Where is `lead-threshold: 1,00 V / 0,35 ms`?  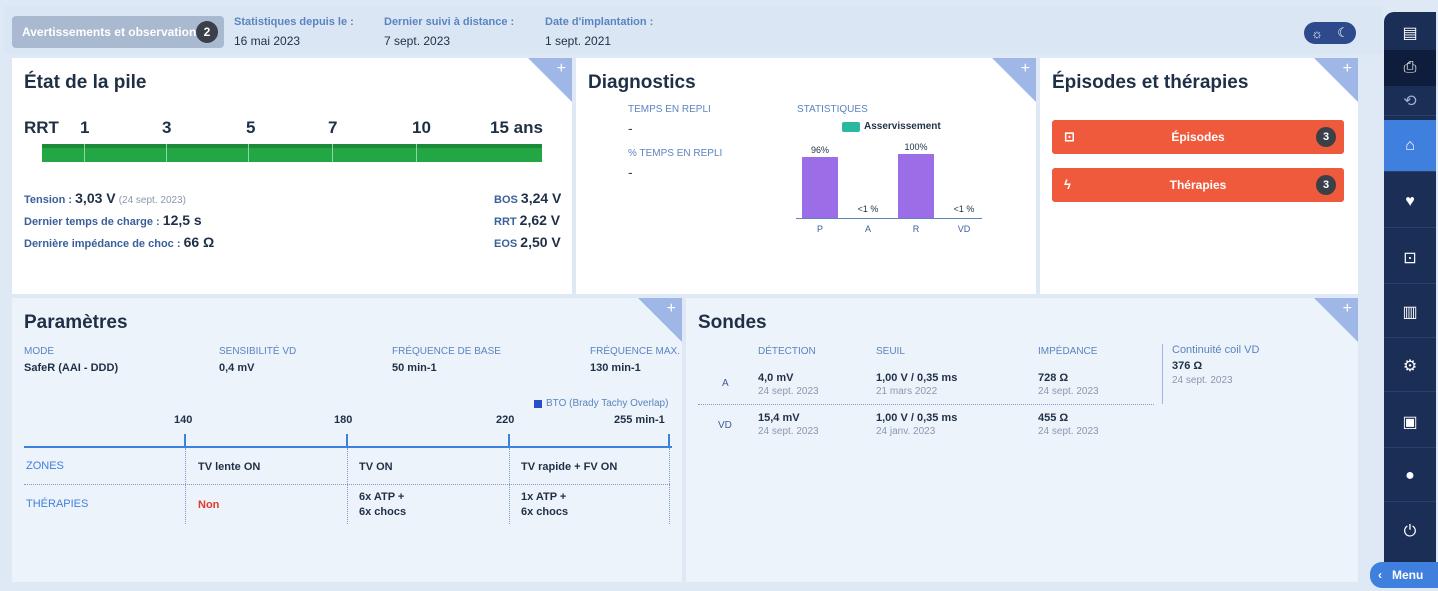 lead-threshold: 1,00 V / 0,35 ms is located at coordinates (917, 418).